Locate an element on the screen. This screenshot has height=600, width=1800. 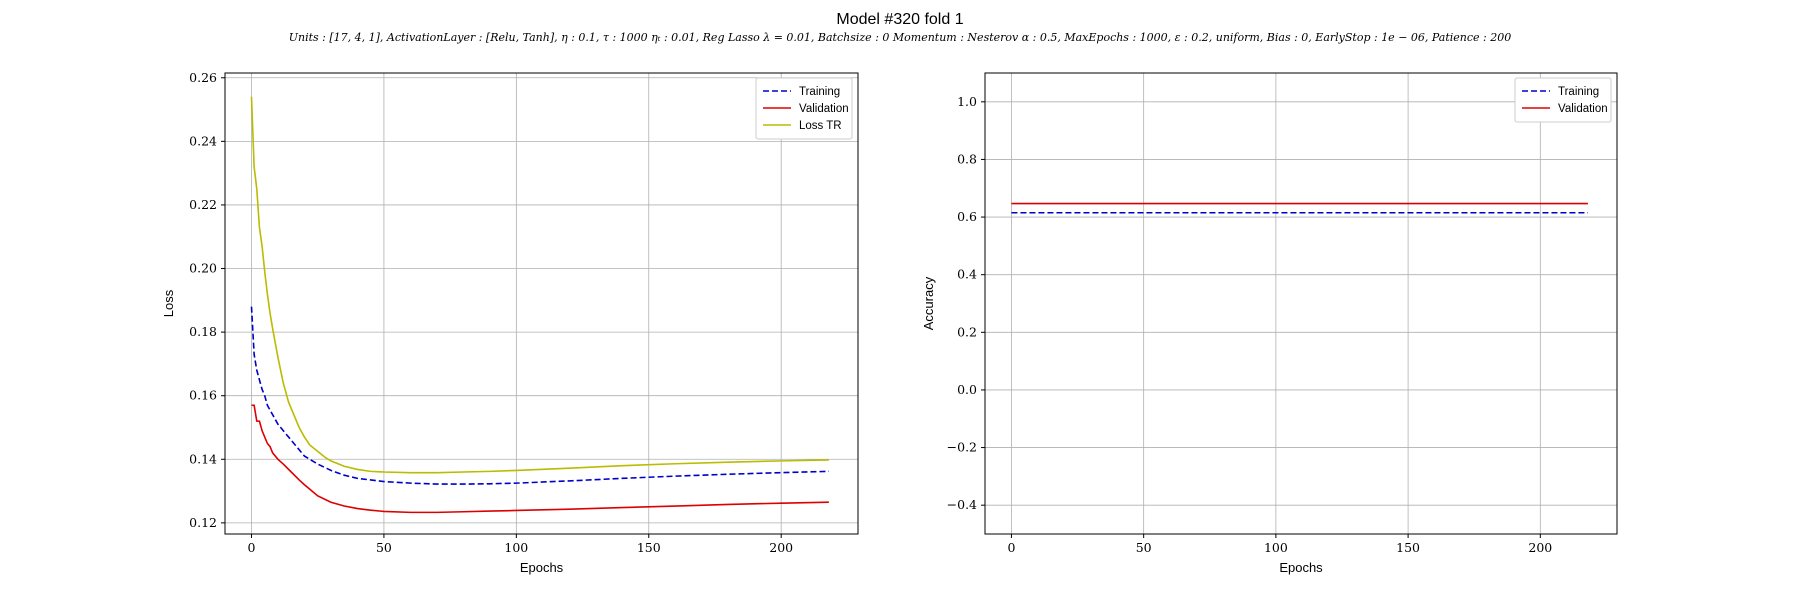
loss-y-tick-label: 0.22 is located at coordinates (203, 204).